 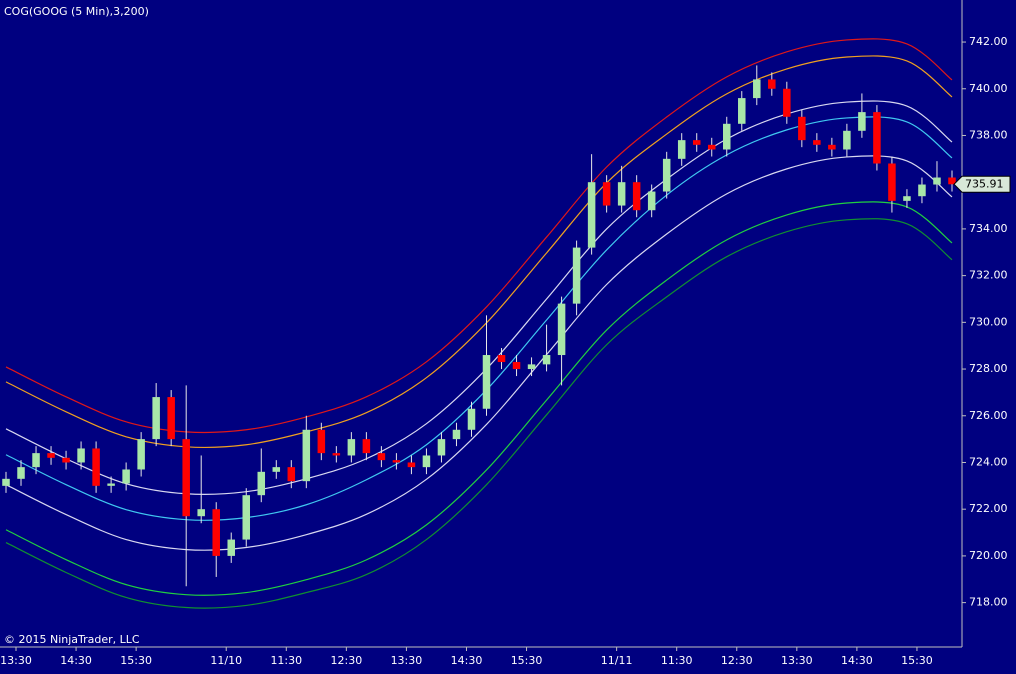 I want to click on y-tick-label: 732.00, so click(x=988, y=275).